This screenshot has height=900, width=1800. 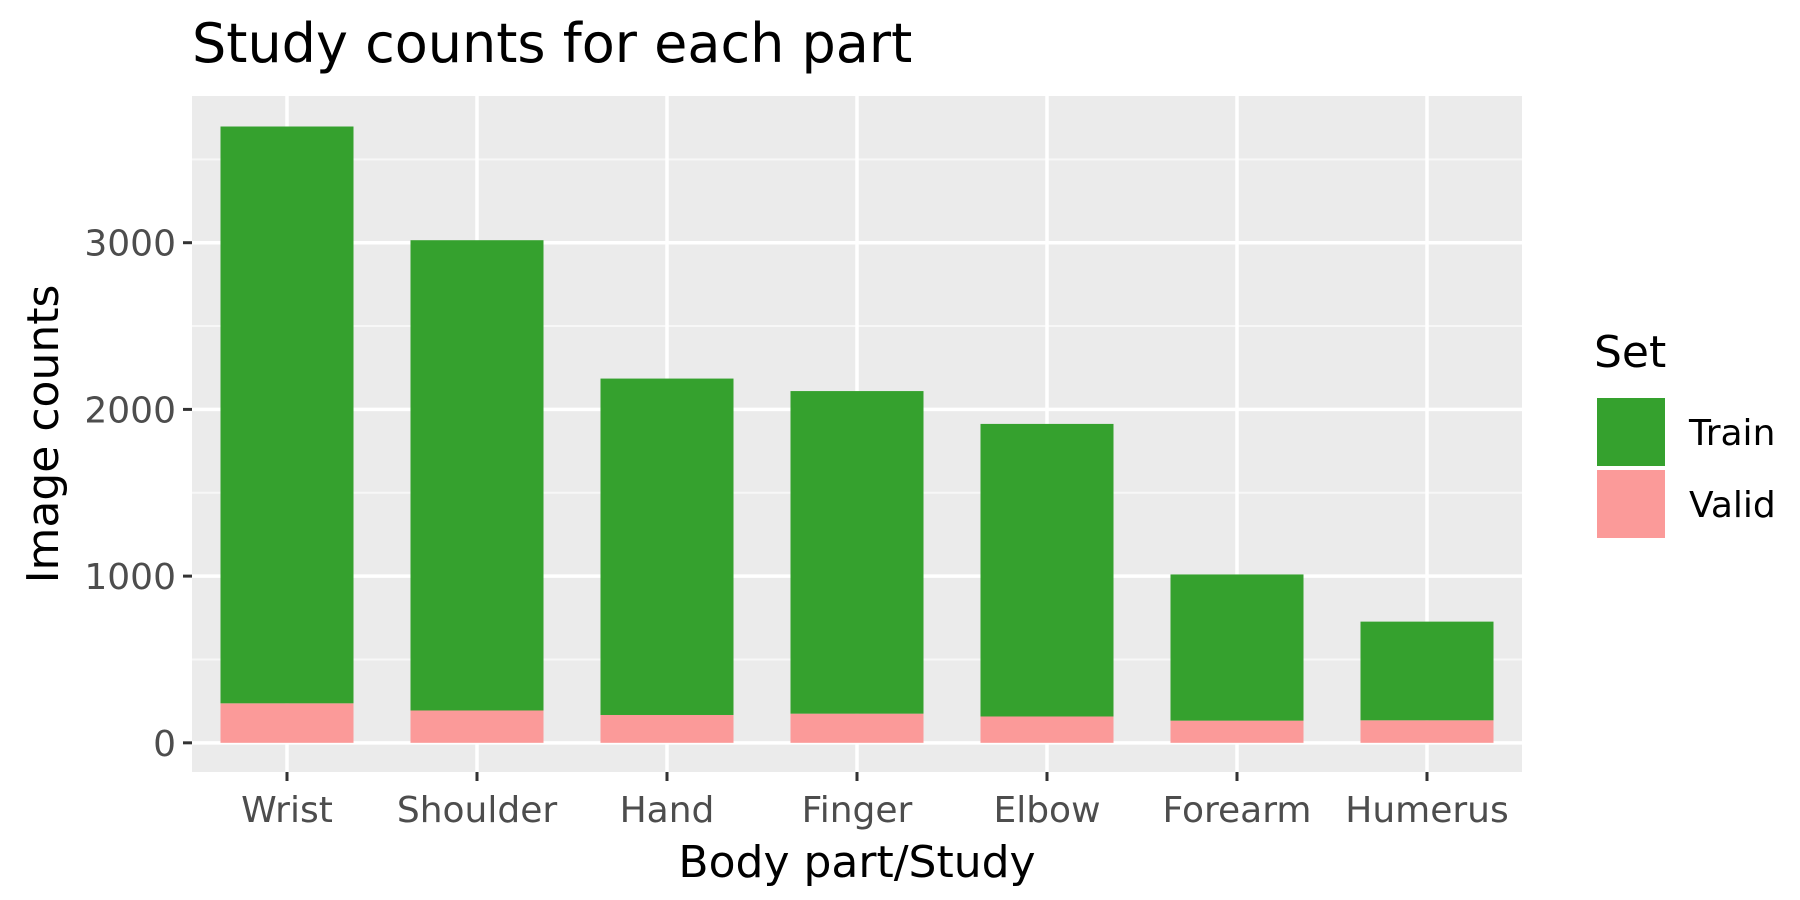 What do you see at coordinates (1047, 570) in the screenshot?
I see `bar-train-elbow` at bounding box center [1047, 570].